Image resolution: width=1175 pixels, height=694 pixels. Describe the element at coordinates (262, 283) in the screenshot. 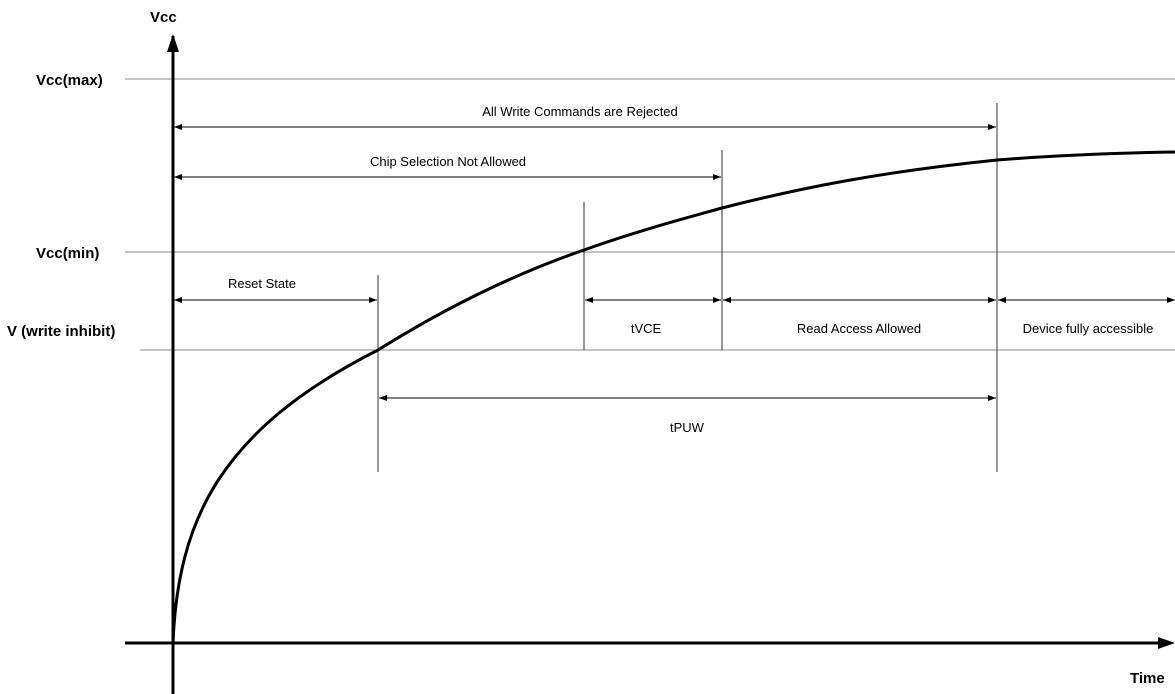

I see `reset-state-label: Reset State` at that location.